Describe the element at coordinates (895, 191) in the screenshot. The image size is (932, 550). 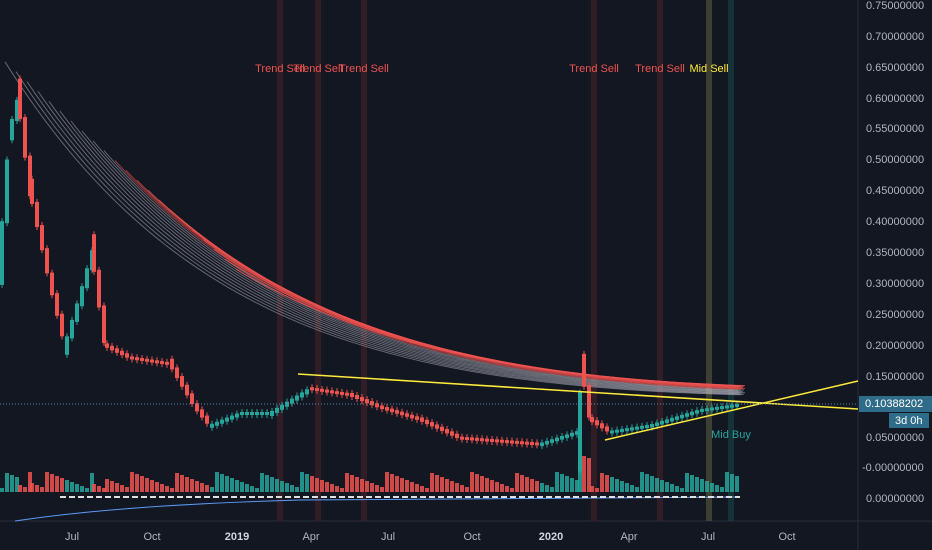
I see `price-label: 0.45000000` at that location.